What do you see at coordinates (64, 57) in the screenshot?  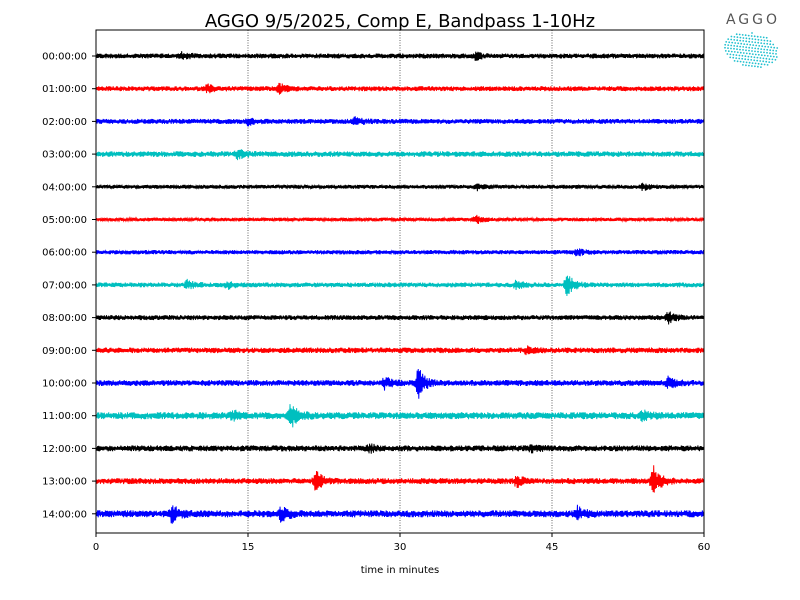 I see `hour-label-0: 00:00:00` at bounding box center [64, 57].